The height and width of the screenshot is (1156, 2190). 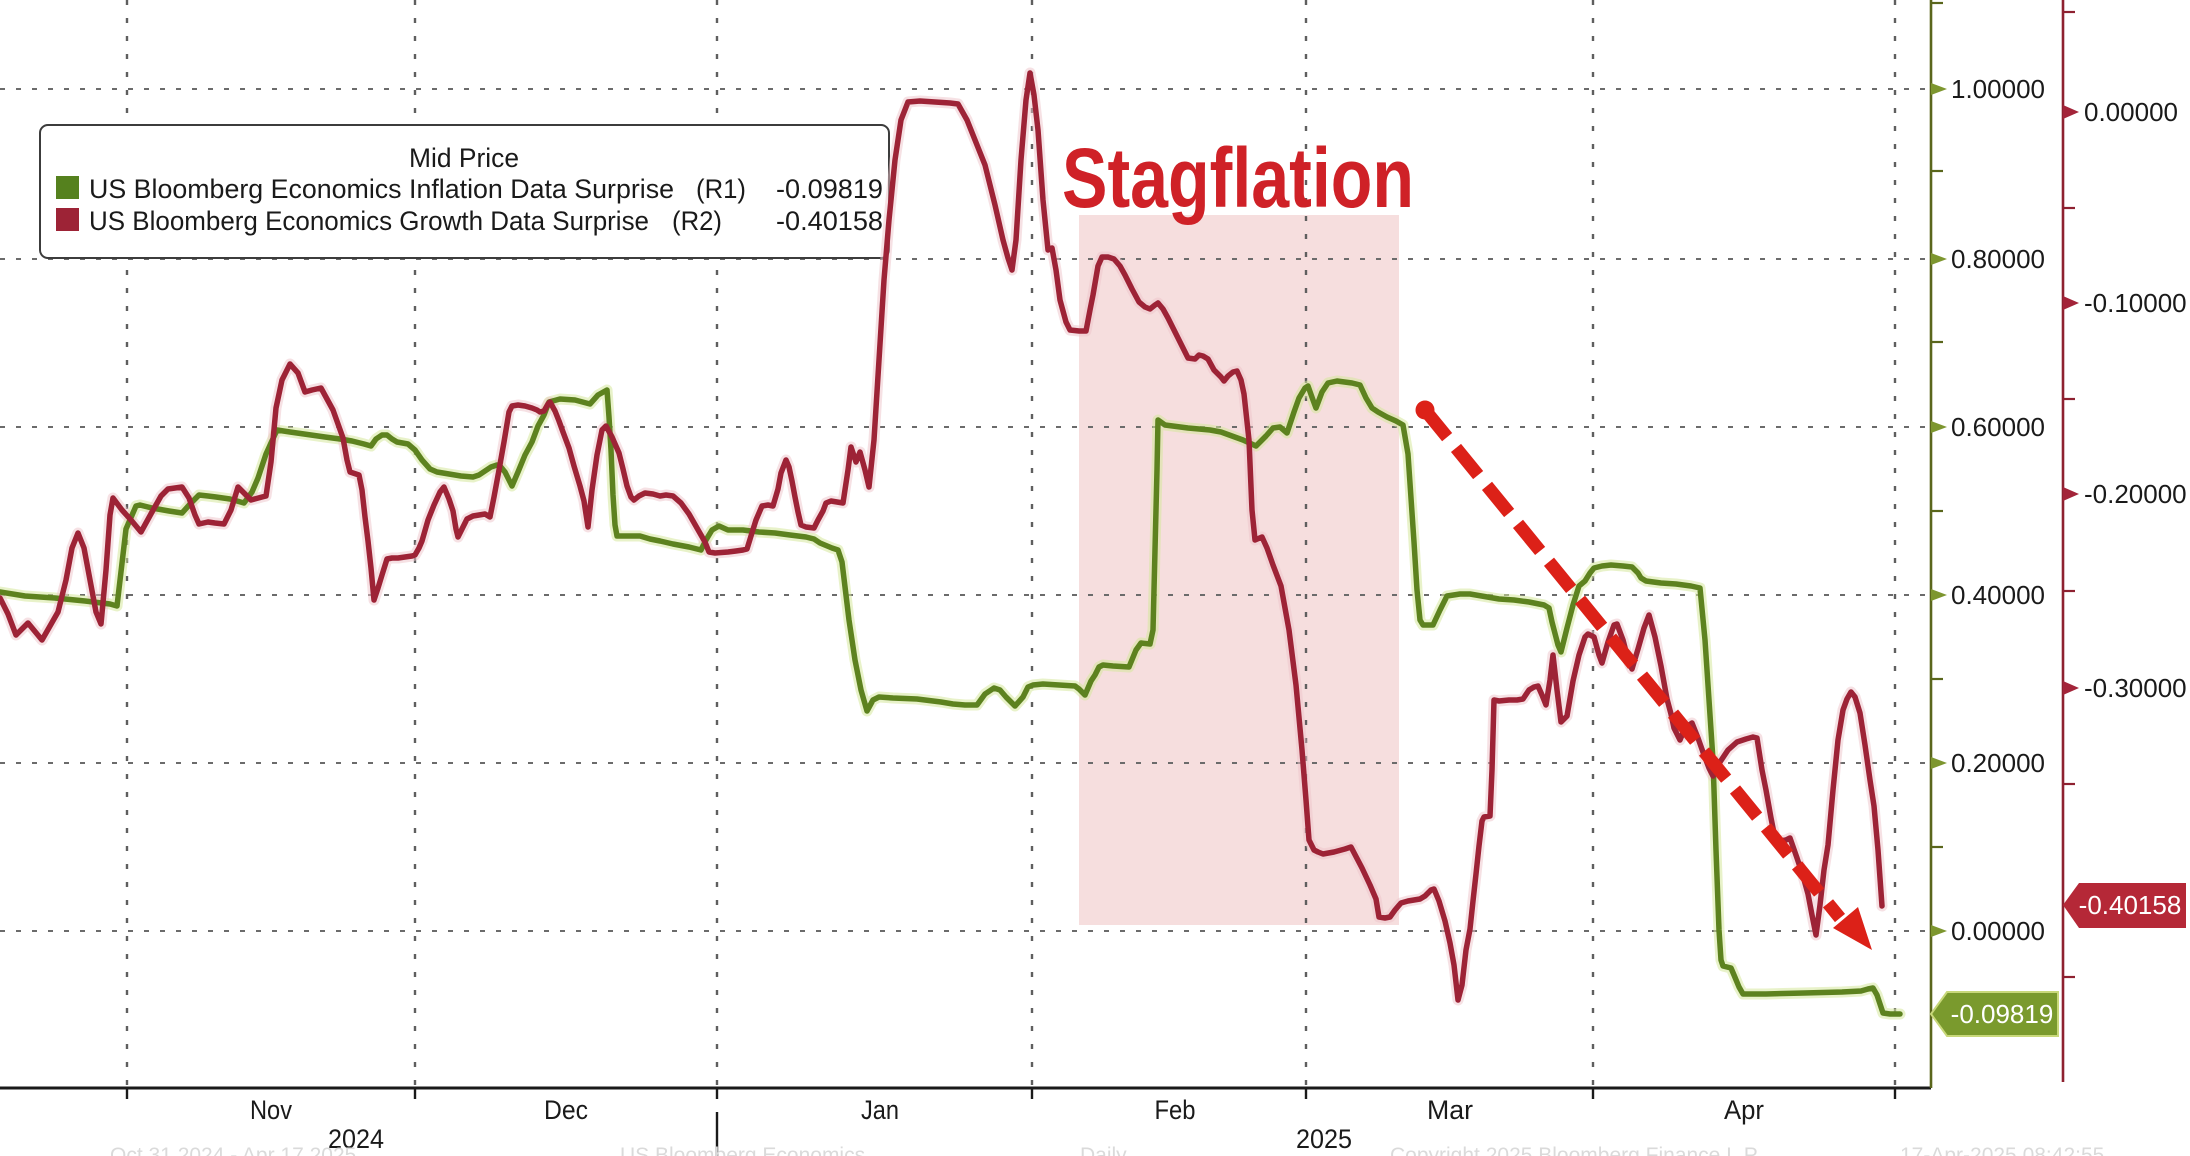 I want to click on svg-text: -0.10000, so click(x=2135, y=303).